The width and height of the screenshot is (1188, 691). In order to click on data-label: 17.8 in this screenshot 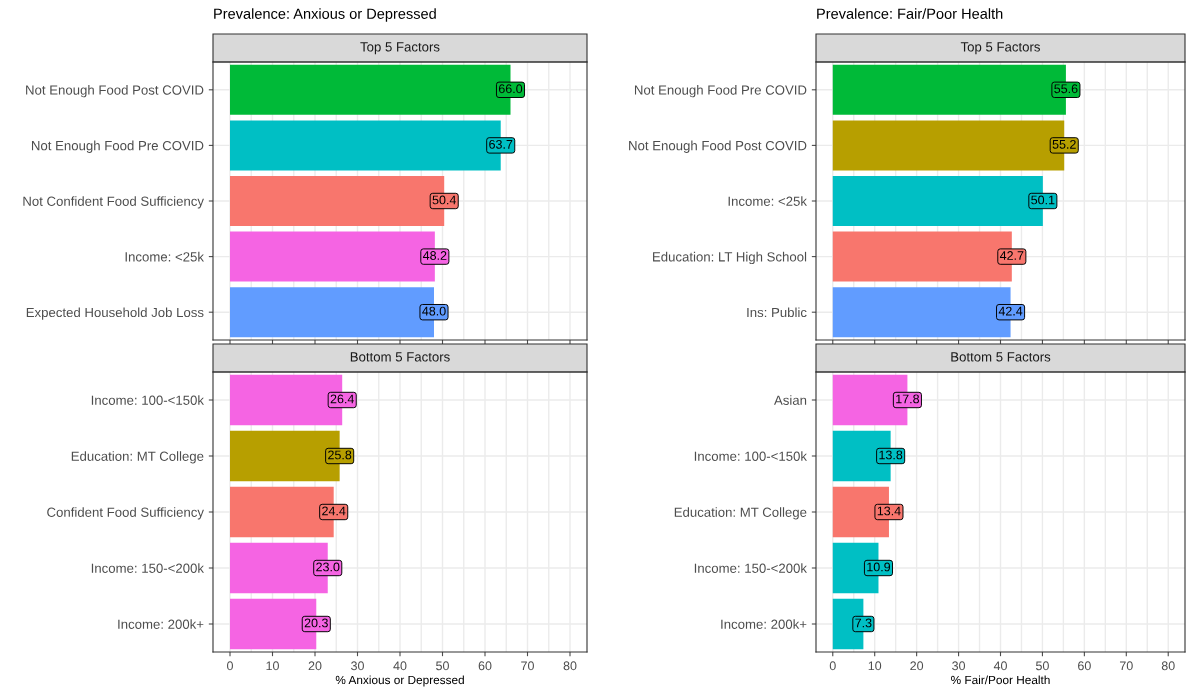, I will do `click(908, 399)`.